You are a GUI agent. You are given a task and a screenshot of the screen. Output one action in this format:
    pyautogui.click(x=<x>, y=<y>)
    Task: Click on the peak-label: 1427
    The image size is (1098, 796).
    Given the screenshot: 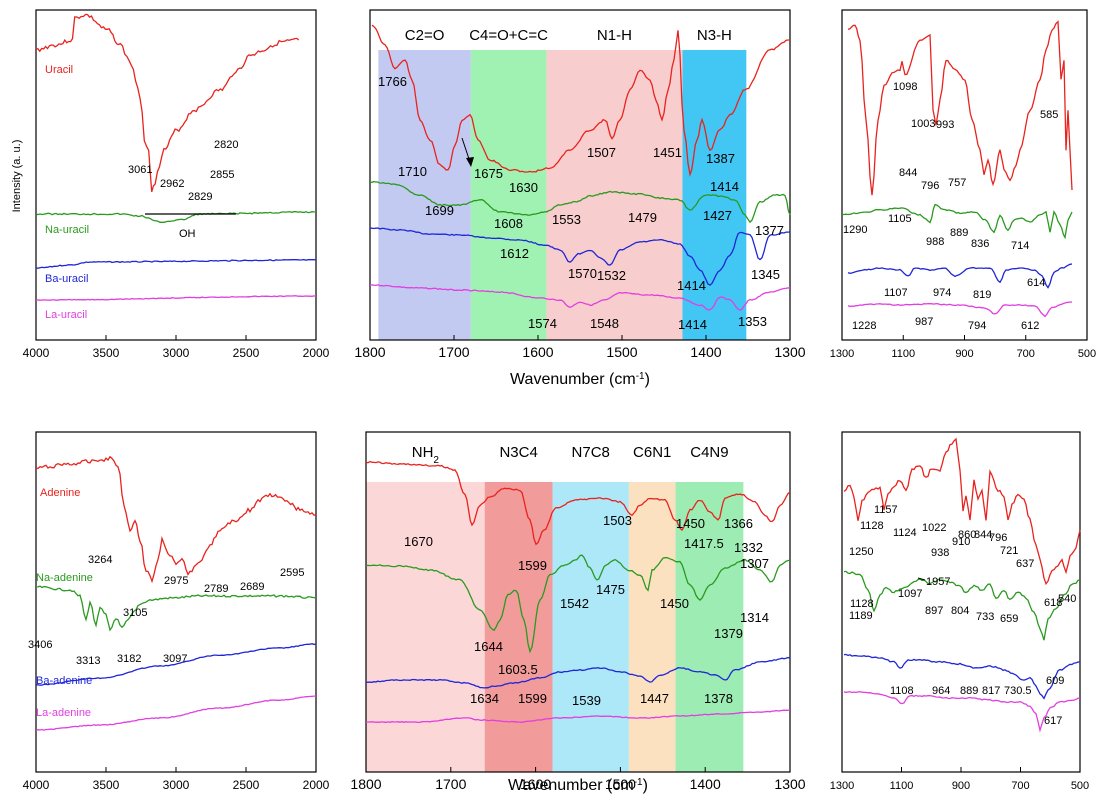 What is the action you would take?
    pyautogui.click(x=717, y=215)
    